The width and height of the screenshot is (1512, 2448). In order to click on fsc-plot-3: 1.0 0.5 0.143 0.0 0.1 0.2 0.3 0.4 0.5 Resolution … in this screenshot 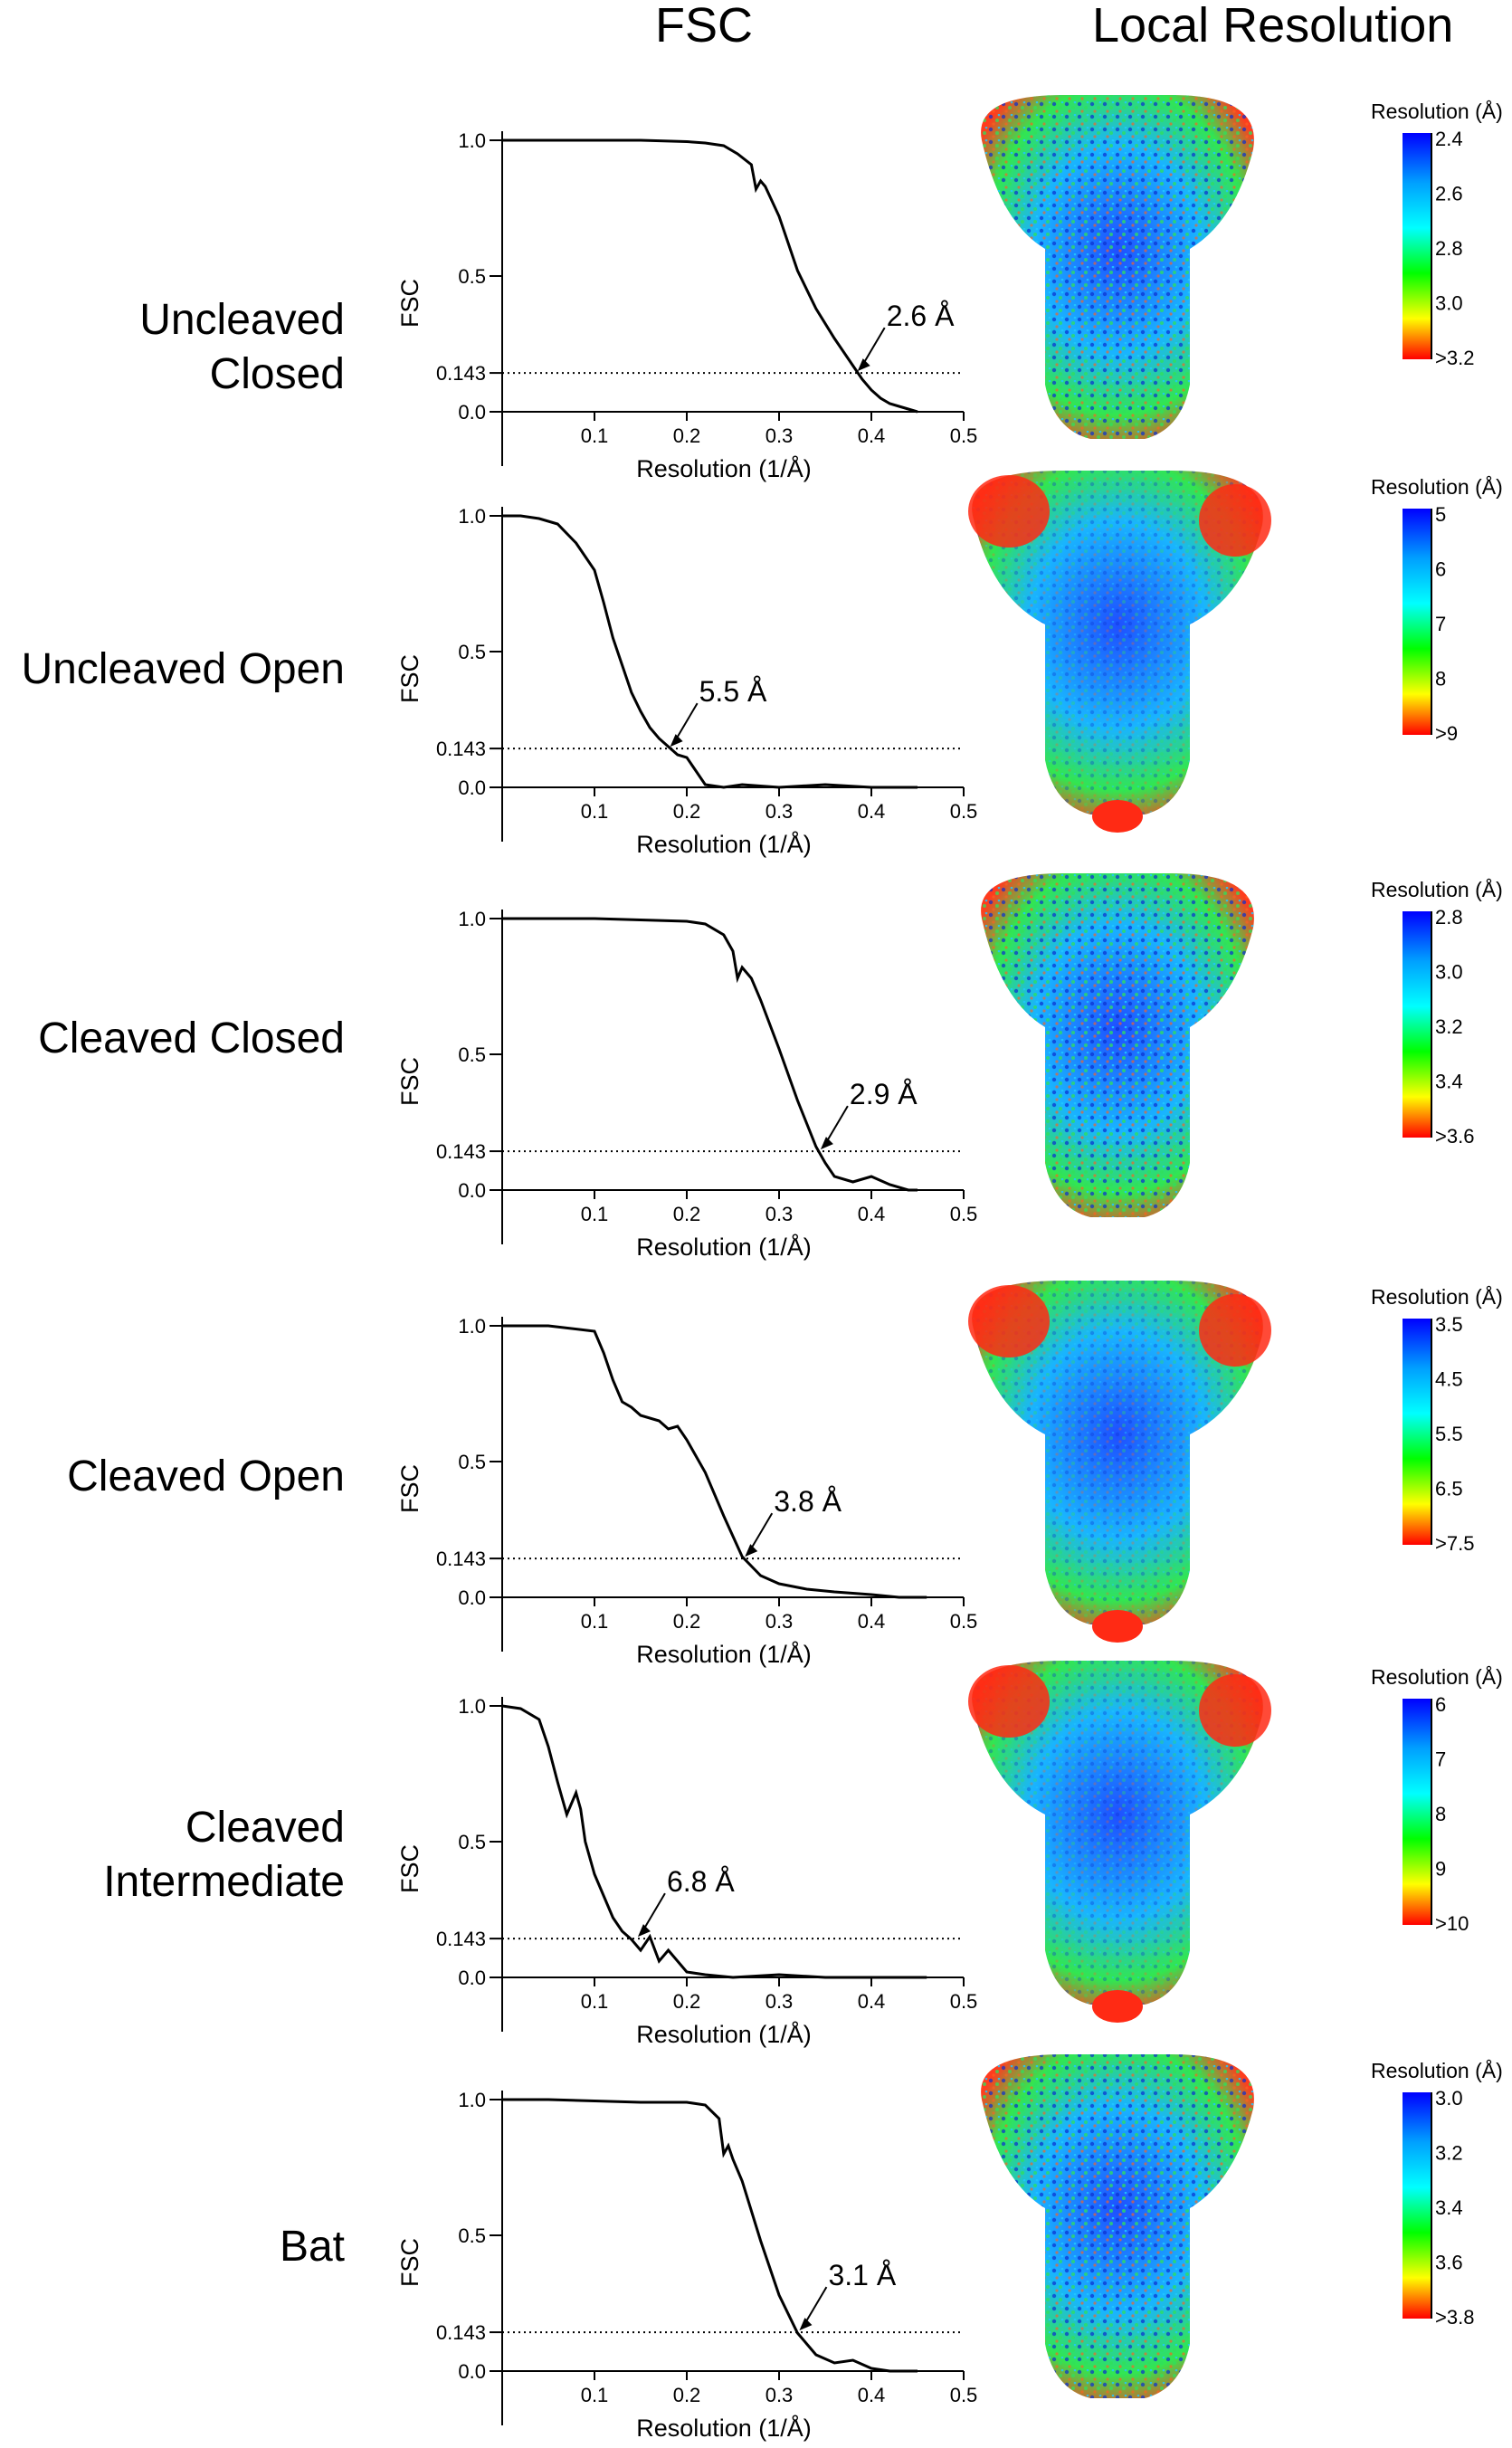, I will do `click(687, 1491)`.